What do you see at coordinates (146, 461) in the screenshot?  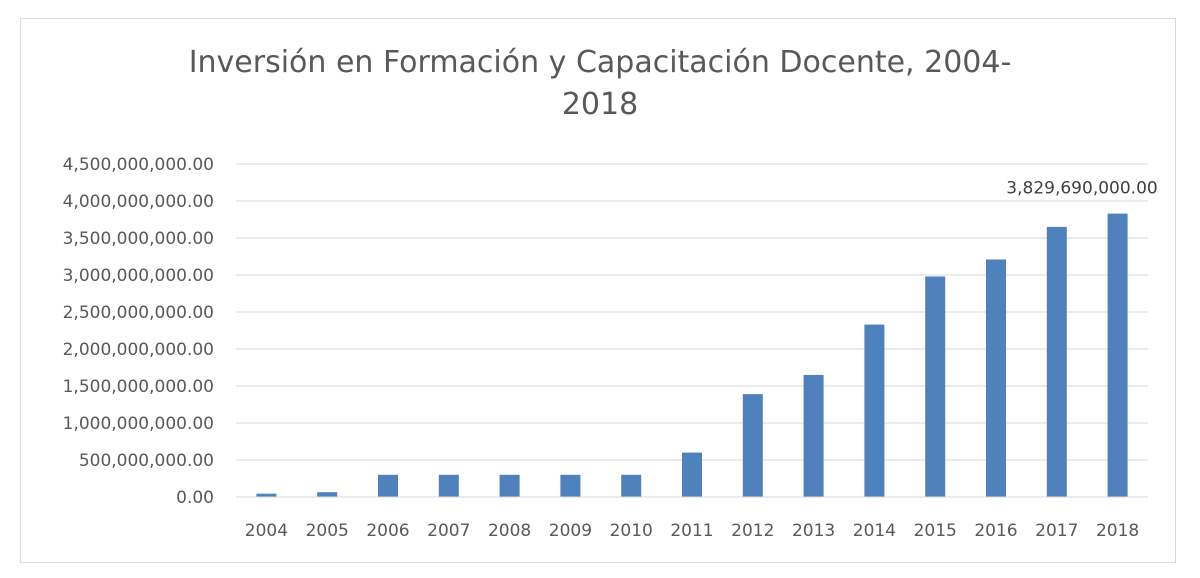 I see `y-tick-label: 500,000,000.00` at bounding box center [146, 461].